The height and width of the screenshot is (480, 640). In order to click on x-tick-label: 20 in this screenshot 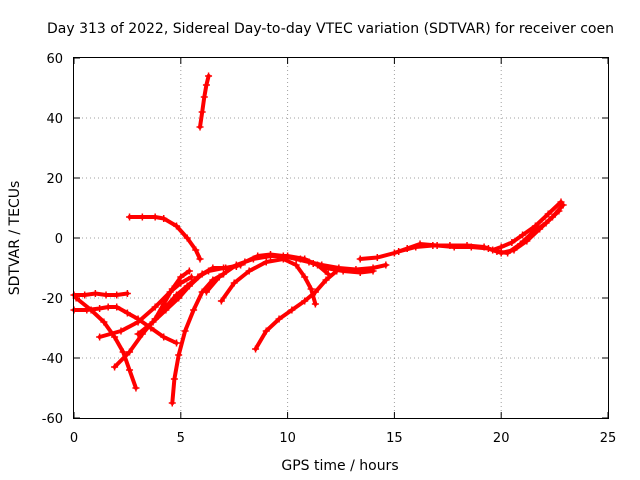, I will do `click(501, 438)`.